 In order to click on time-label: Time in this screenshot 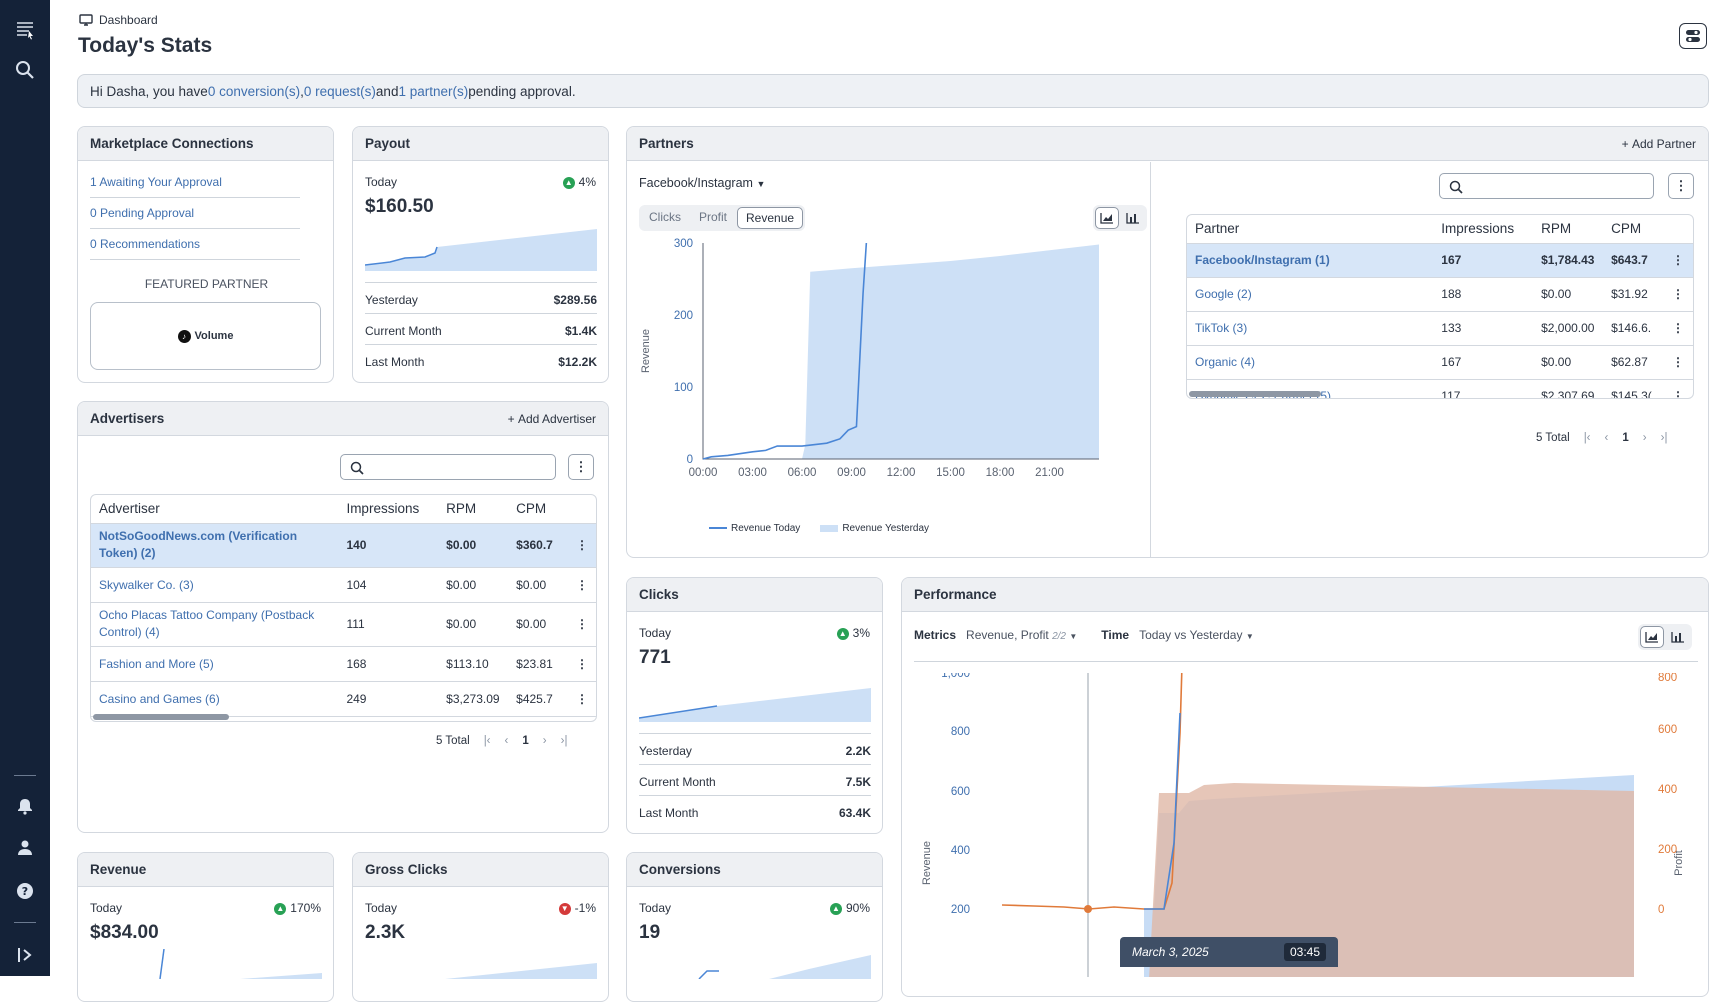, I will do `click(1115, 635)`.